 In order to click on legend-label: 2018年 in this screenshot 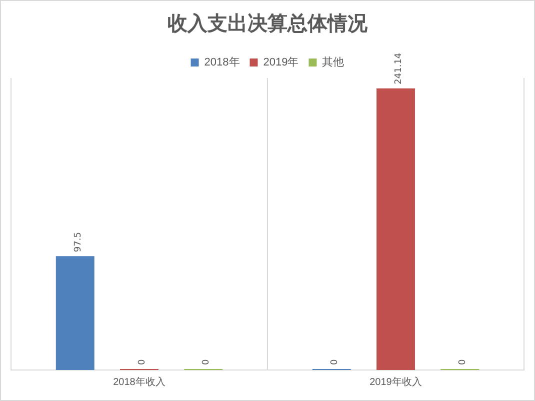, I will do `click(222, 62)`.